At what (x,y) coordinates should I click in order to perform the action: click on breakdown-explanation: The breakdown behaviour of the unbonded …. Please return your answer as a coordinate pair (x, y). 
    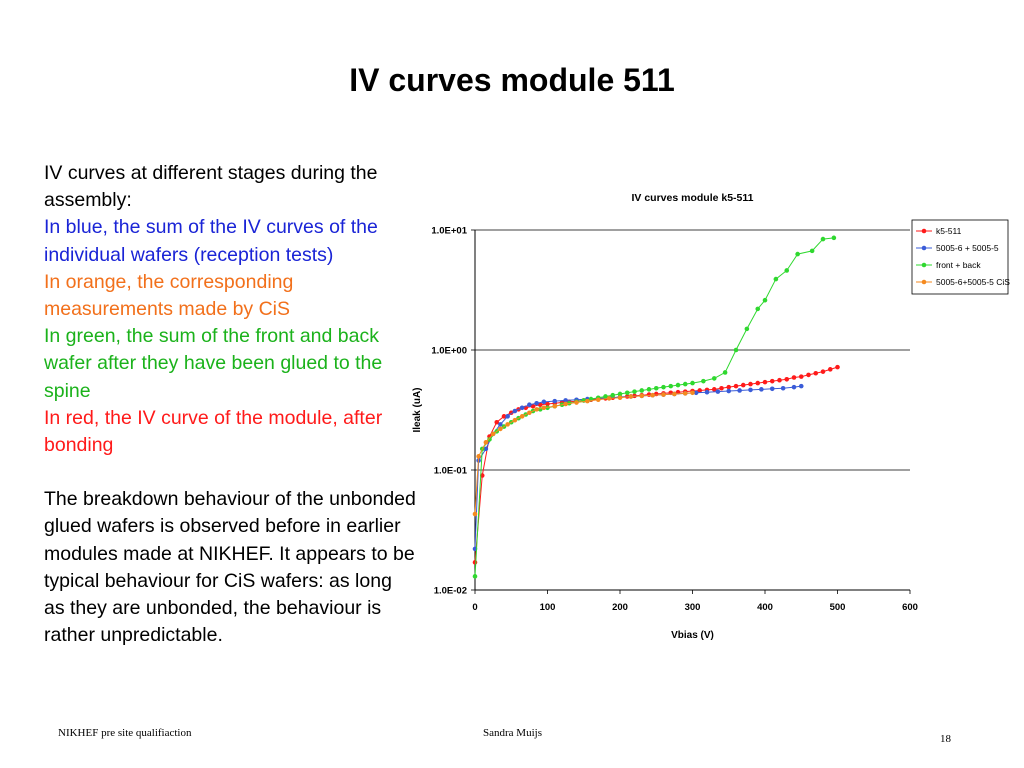
    Looking at the image, I should click on (230, 567).